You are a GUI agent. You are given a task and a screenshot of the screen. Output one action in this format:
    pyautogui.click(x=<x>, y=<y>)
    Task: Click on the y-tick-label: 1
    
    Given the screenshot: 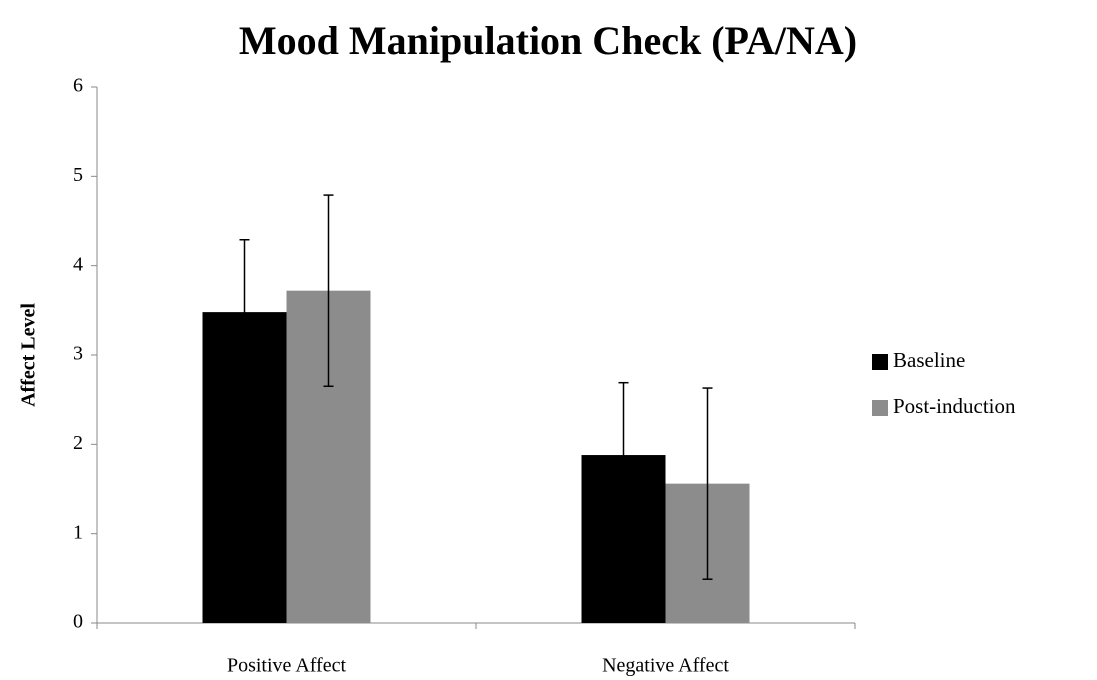 What is the action you would take?
    pyautogui.click(x=78, y=532)
    